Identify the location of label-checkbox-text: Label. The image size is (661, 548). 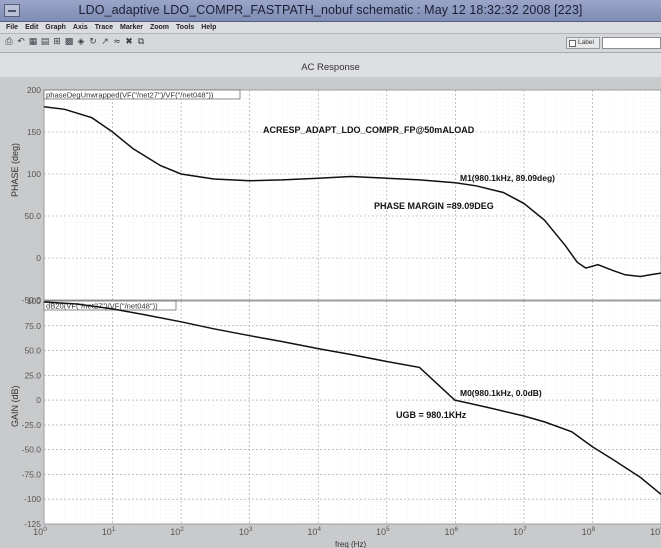
(586, 42).